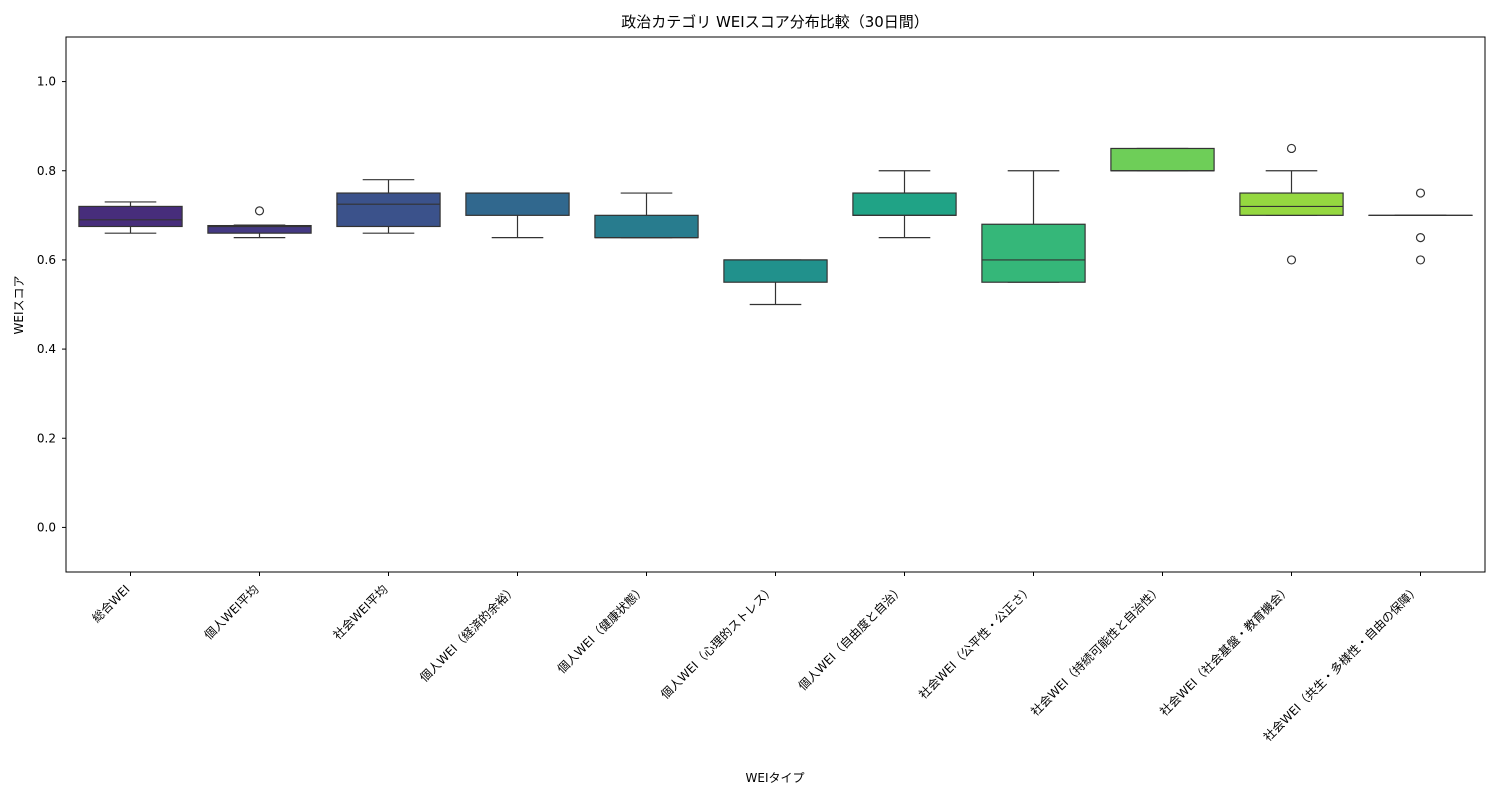 This screenshot has height=800, width=1500. I want to click on x-tick-label: 社会WEI（持続可能性と自治性）, so click(1095, 650).